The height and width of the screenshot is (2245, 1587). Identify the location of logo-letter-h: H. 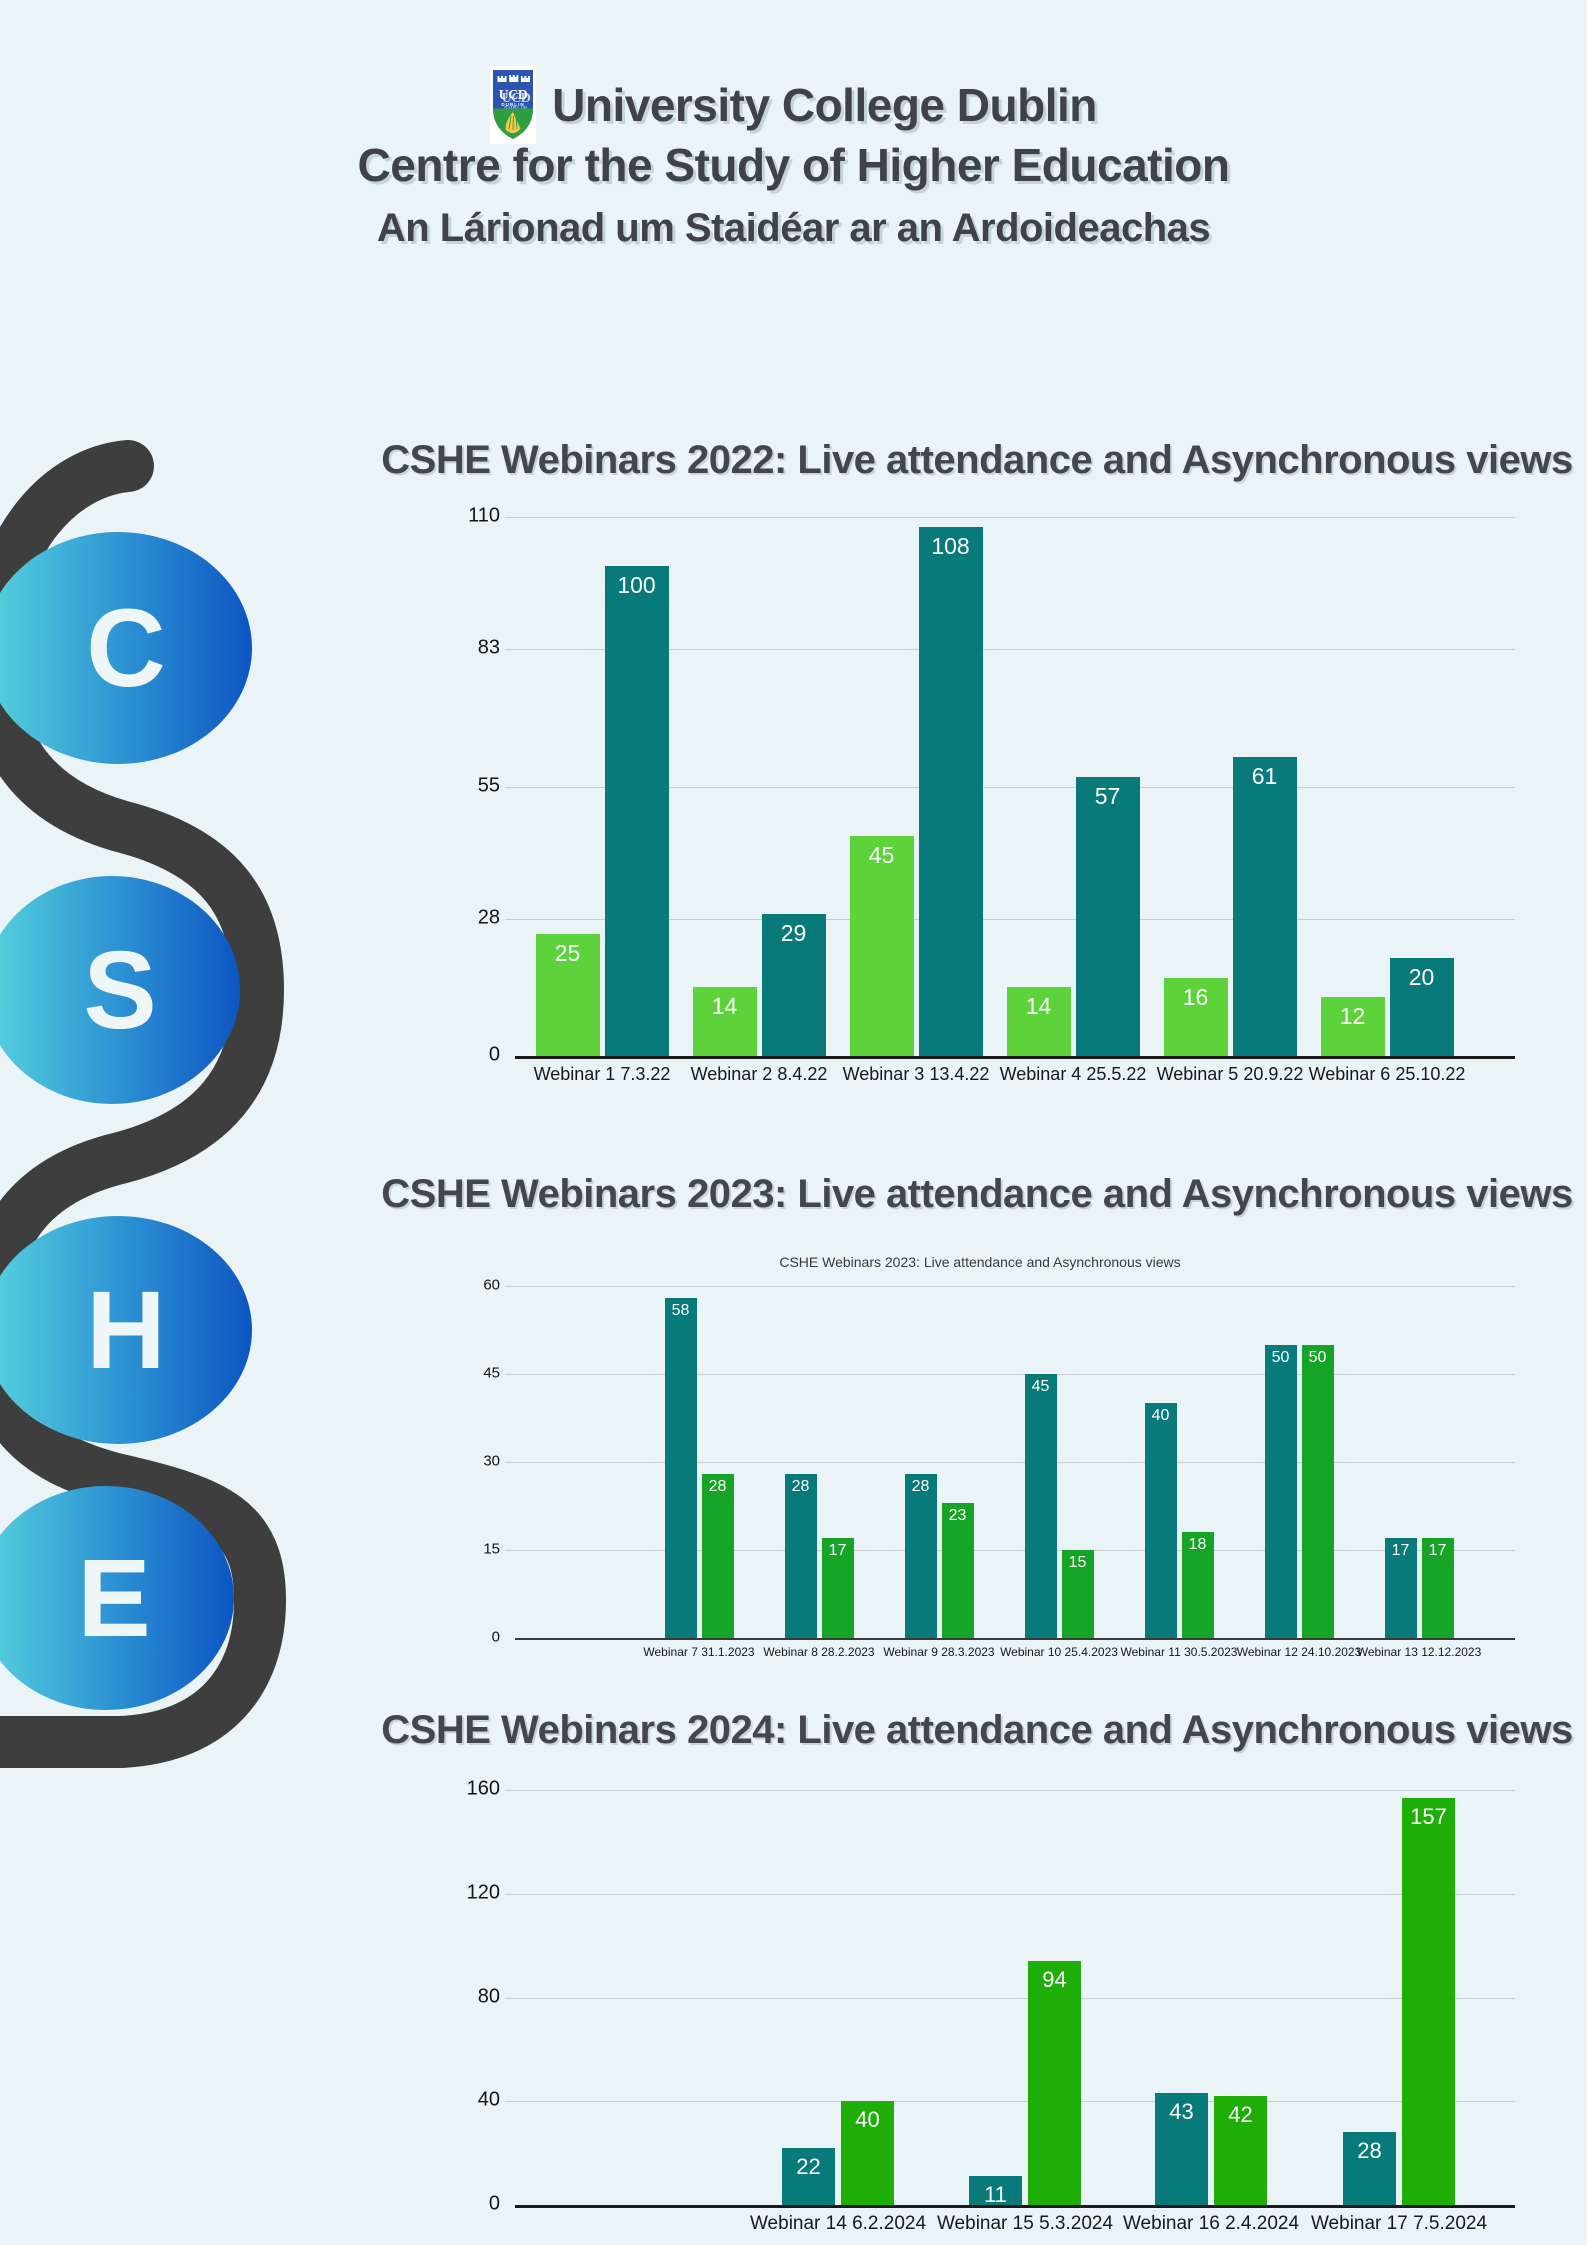
(125, 1330).